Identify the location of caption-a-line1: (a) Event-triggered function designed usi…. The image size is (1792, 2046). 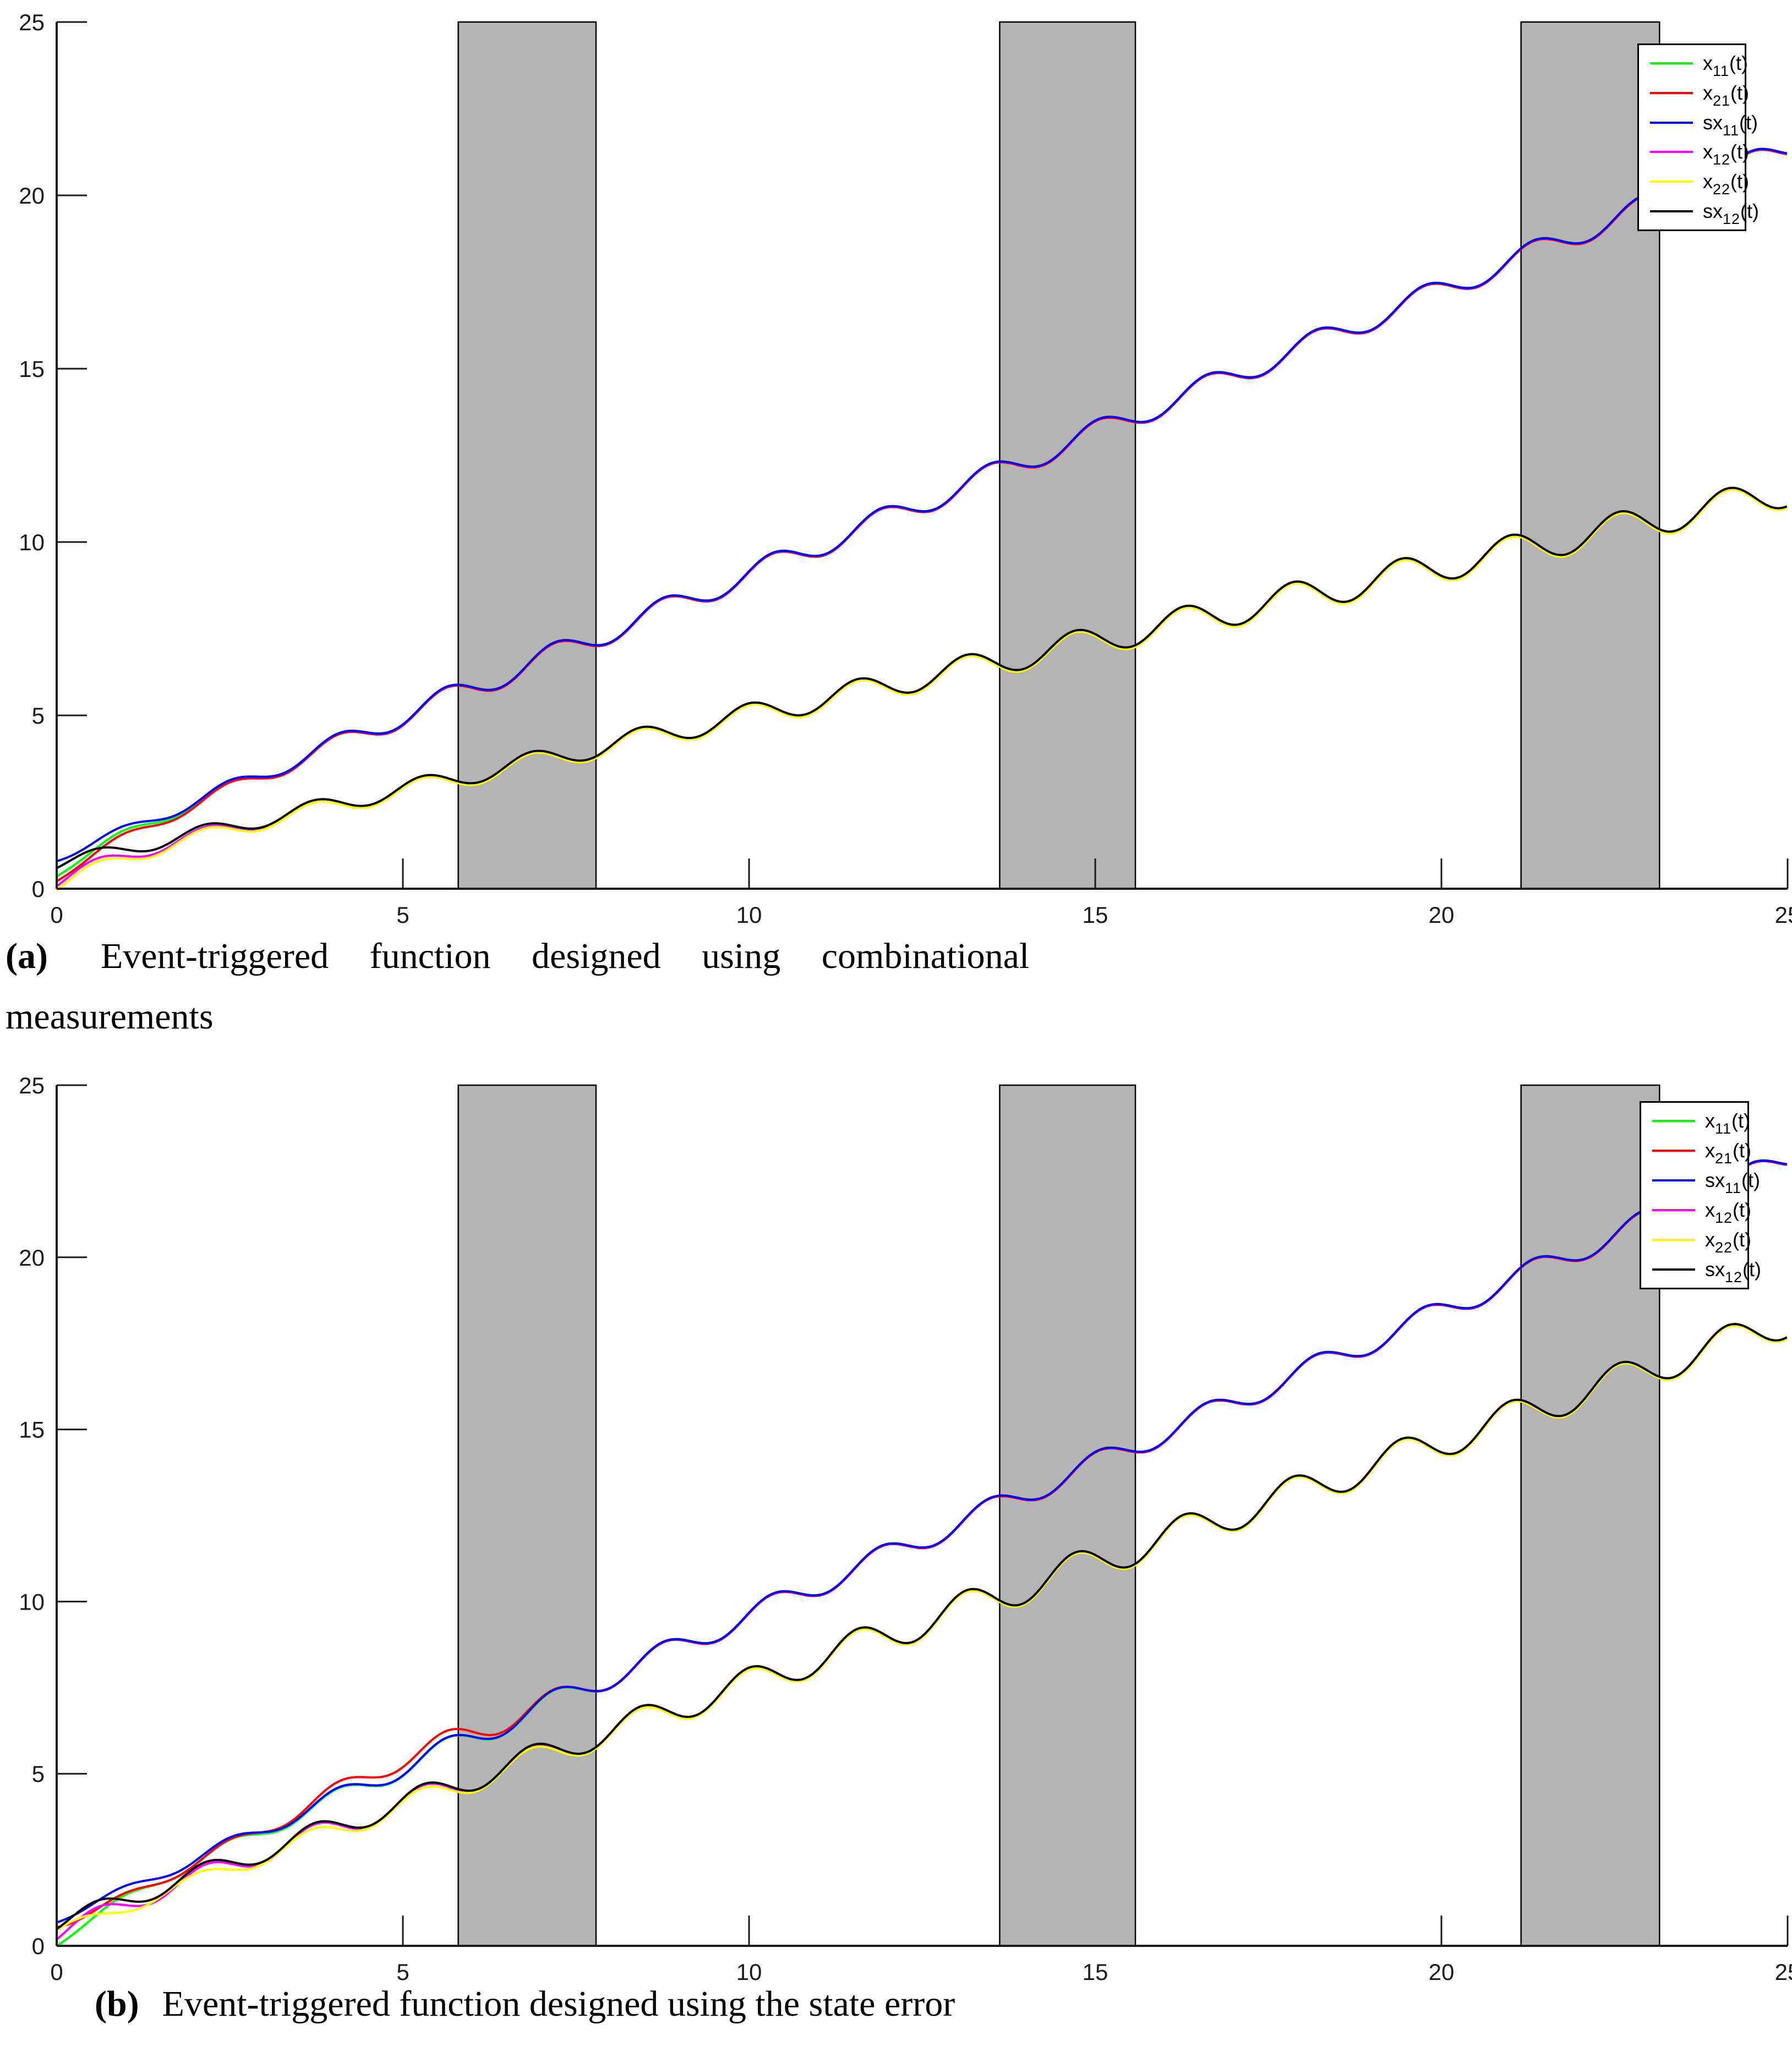
(592, 956).